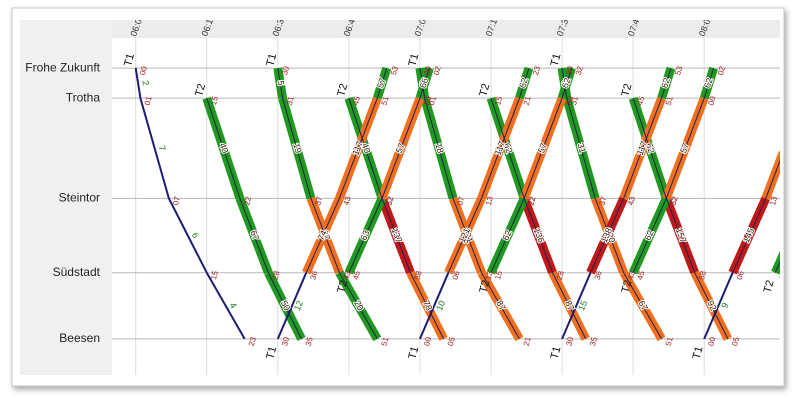 The width and height of the screenshot is (800, 401). Describe the element at coordinates (77, 272) in the screenshot. I see `y-tick-label: Südstadt` at that location.